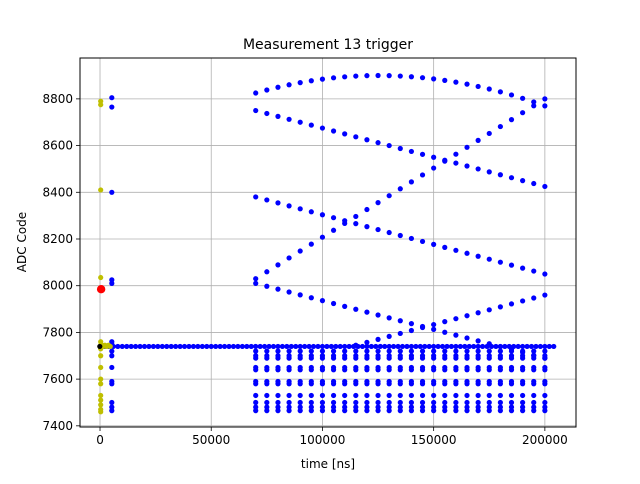  Describe the element at coordinates (57, 239) in the screenshot. I see `y-tick-label: 8200` at that location.